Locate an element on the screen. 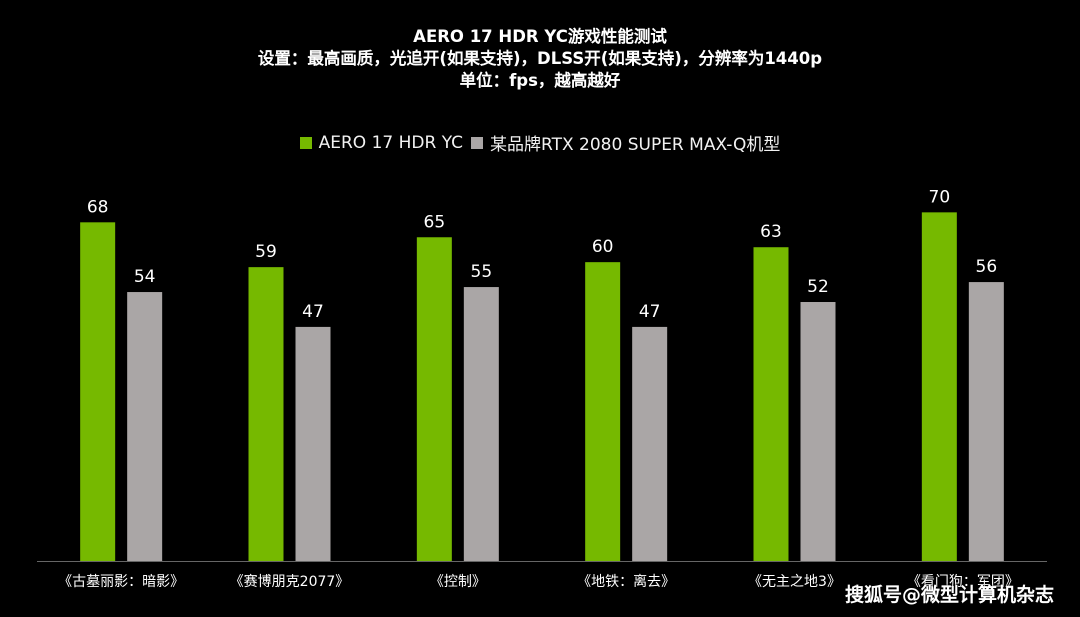  chart-title: AERO 17 HDR YC游戏性能测试 is located at coordinates (540, 36).